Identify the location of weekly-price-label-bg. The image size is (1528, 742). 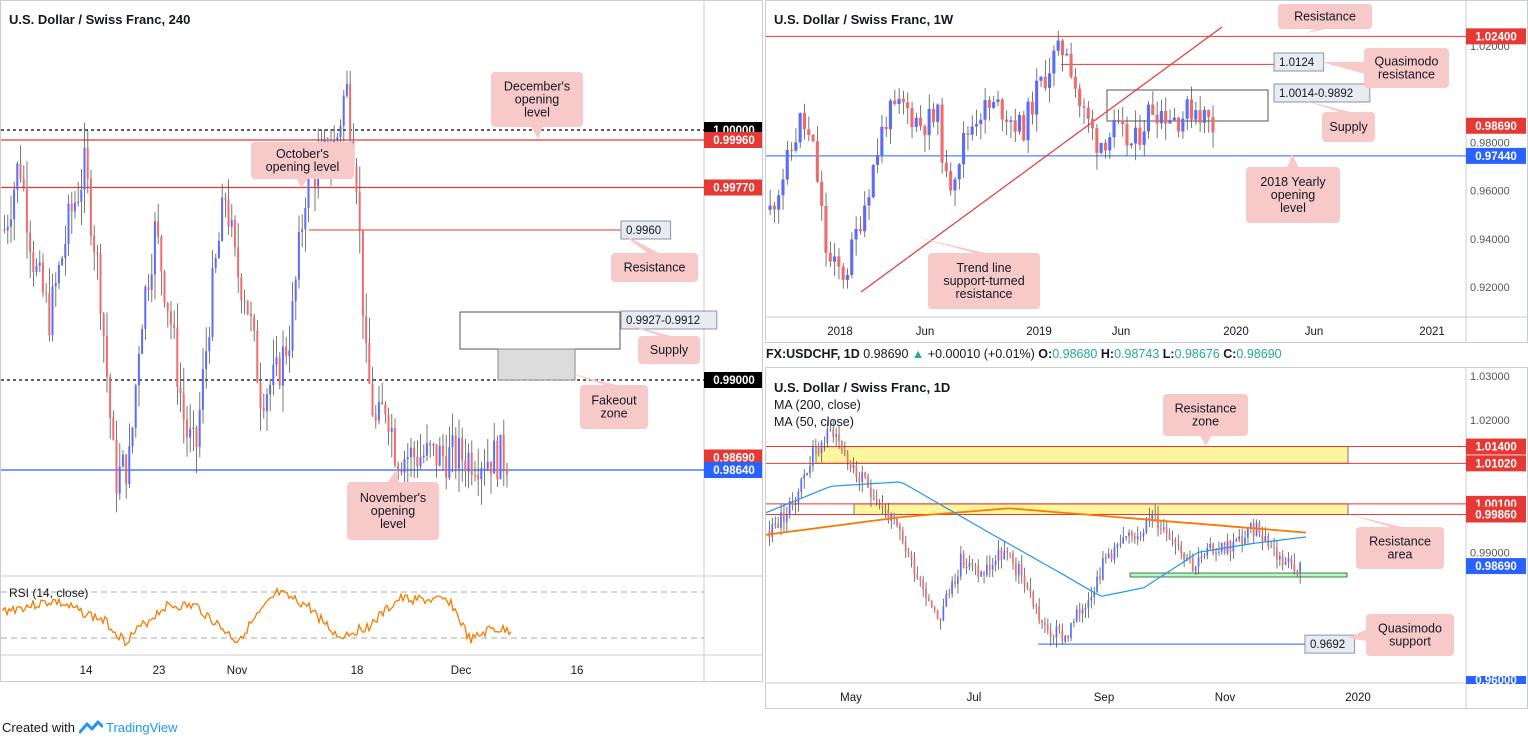
(1496, 36).